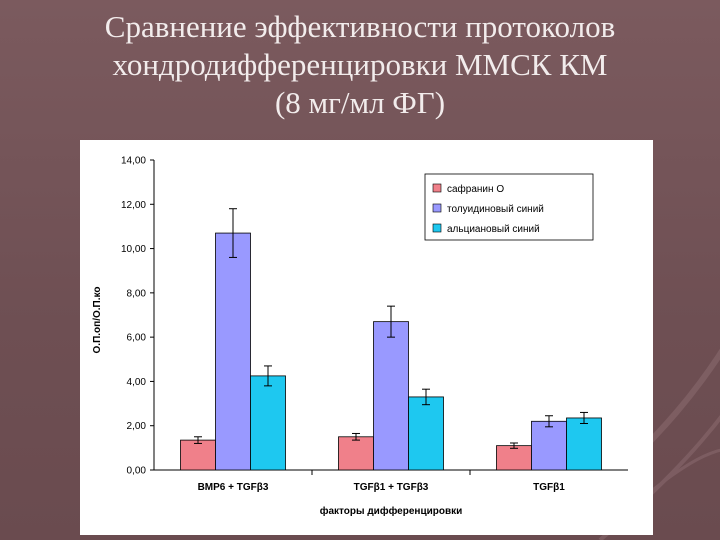  What do you see at coordinates (360, 26) in the screenshot?
I see `title-line-1: Сравнение эффективности протоколов` at bounding box center [360, 26].